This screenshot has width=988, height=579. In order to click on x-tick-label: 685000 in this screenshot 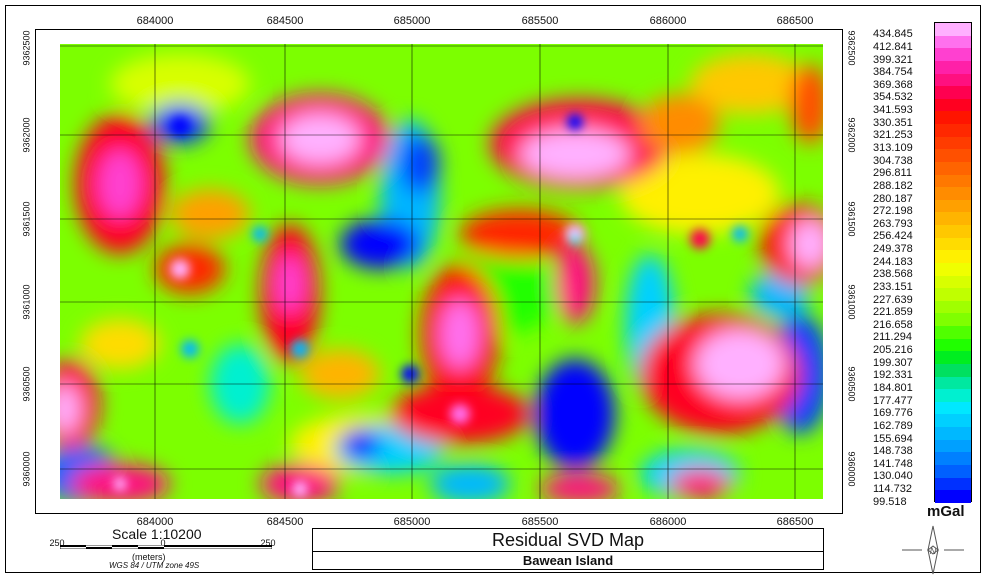, I will do `click(412, 21)`.